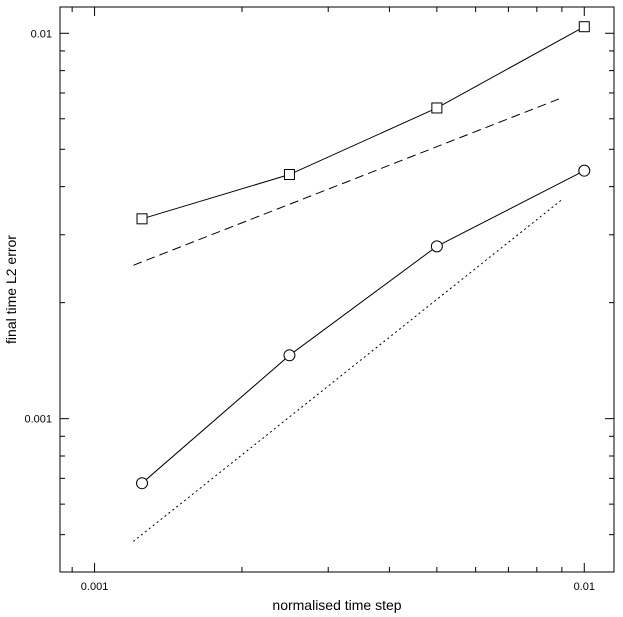 The image size is (623, 617). I want to click on y-tick-label: 0.01, so click(41, 34).